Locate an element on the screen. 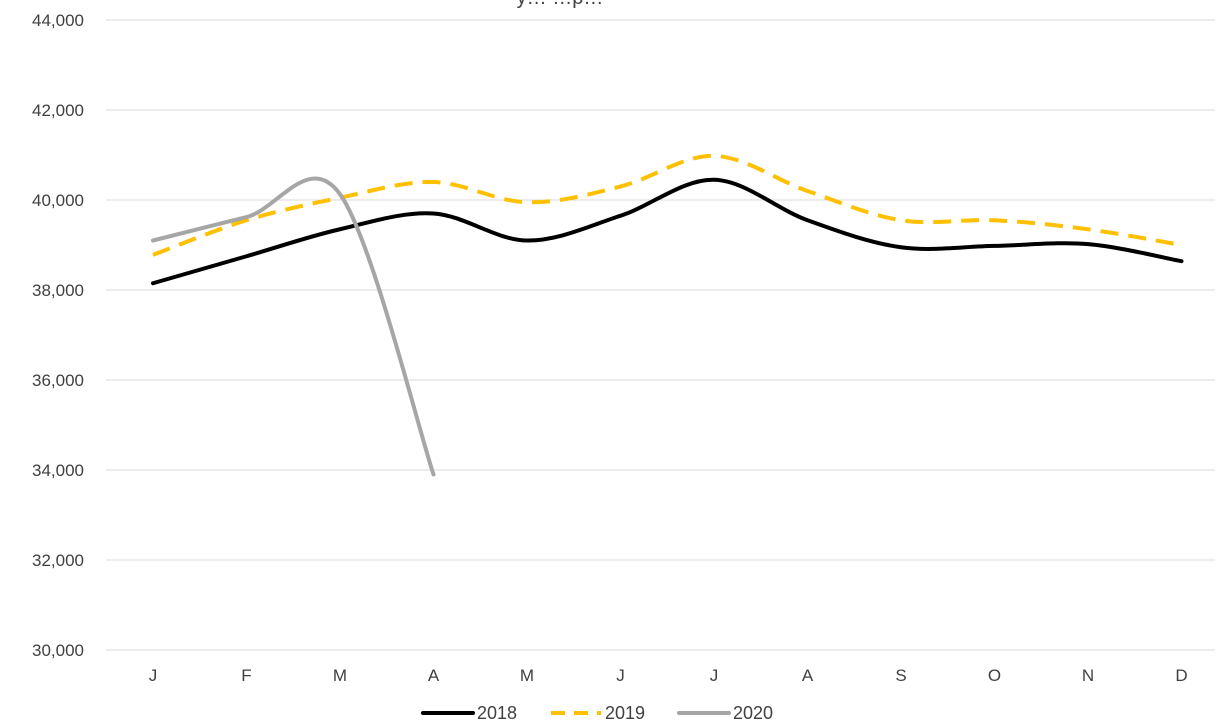 This screenshot has height=721, width=1218. y-tick-label: 40,000 is located at coordinates (58, 200).